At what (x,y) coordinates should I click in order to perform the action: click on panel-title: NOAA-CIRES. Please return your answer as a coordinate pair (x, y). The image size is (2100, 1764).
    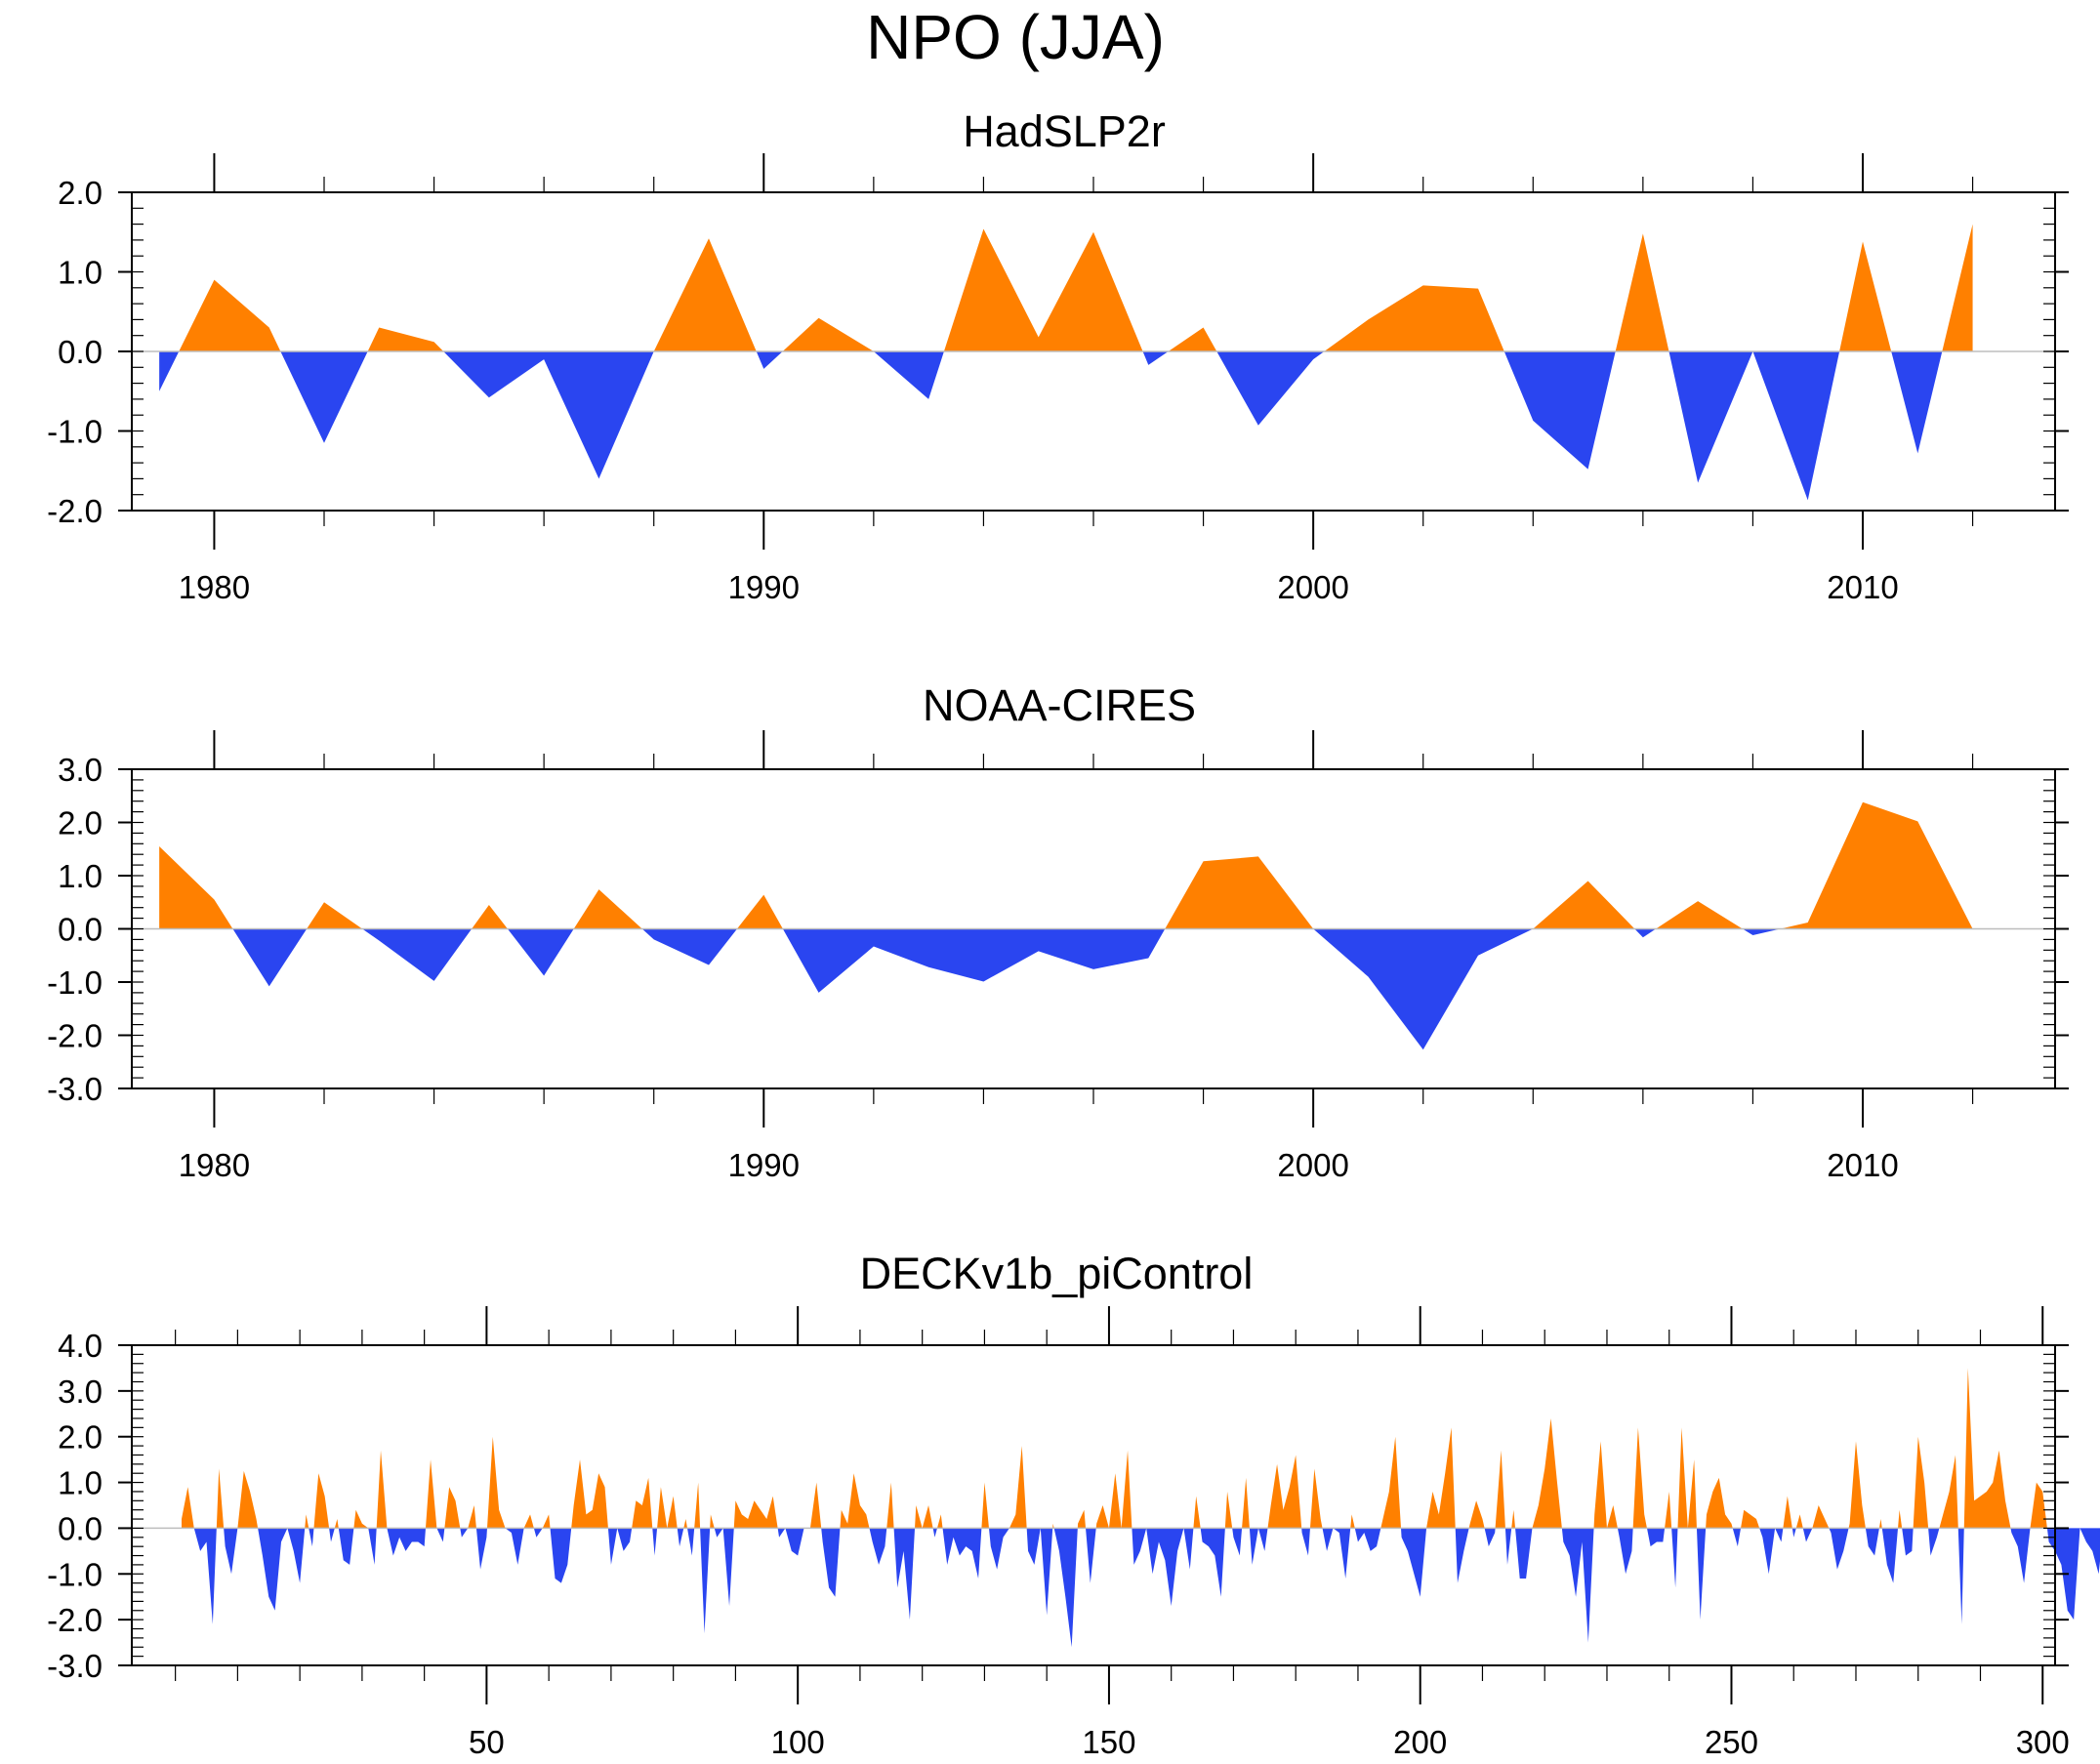
    Looking at the image, I should click on (1059, 705).